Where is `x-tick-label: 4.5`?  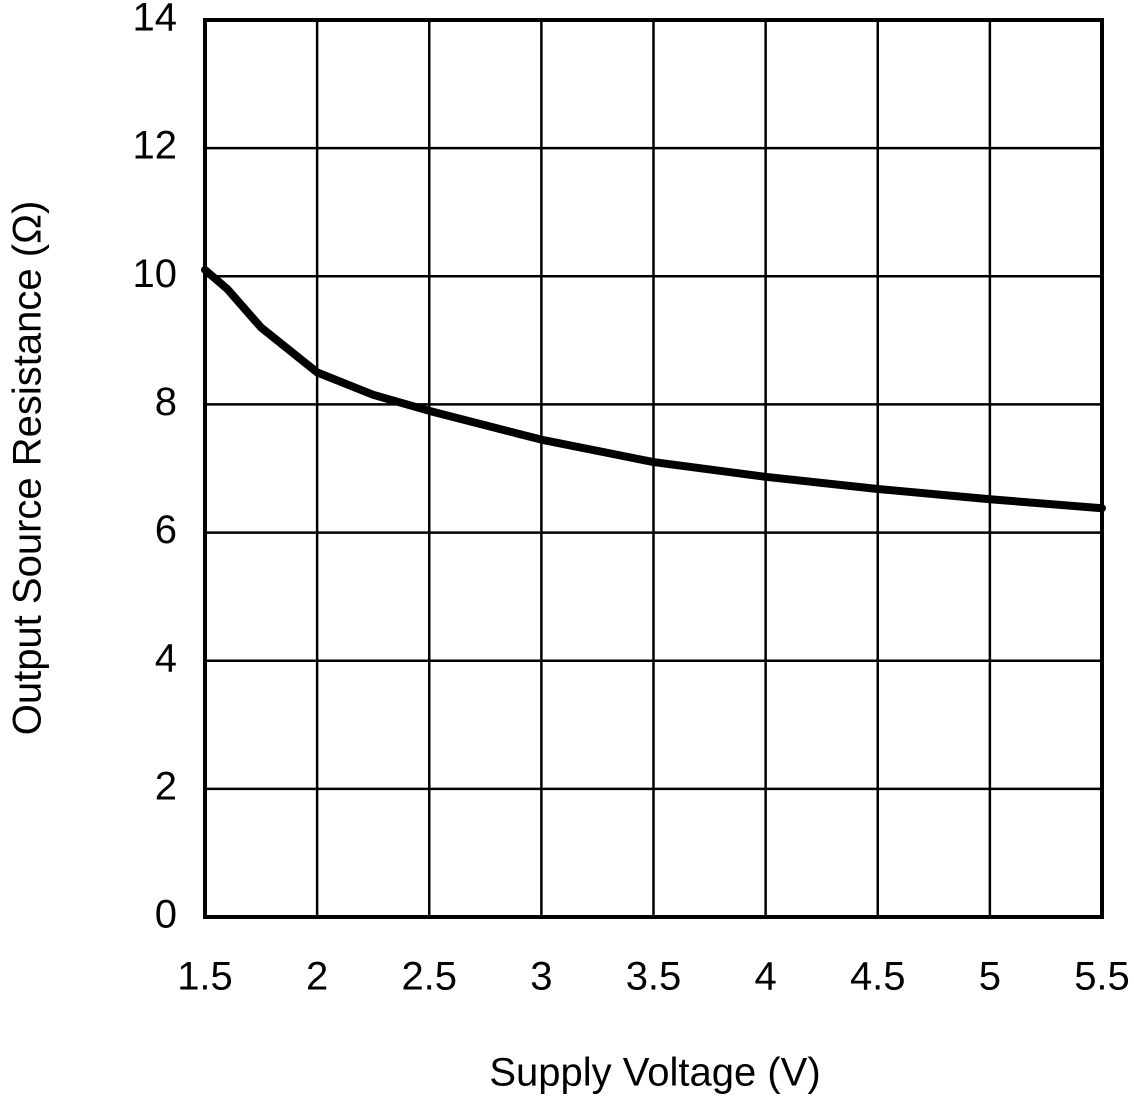
x-tick-label: 4.5 is located at coordinates (878, 977).